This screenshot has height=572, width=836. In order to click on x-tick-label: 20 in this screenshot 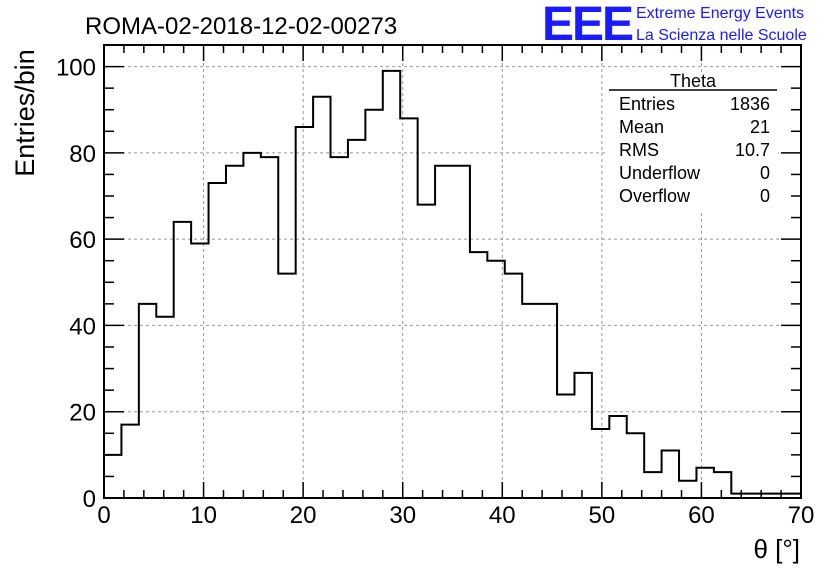, I will do `click(303, 515)`.